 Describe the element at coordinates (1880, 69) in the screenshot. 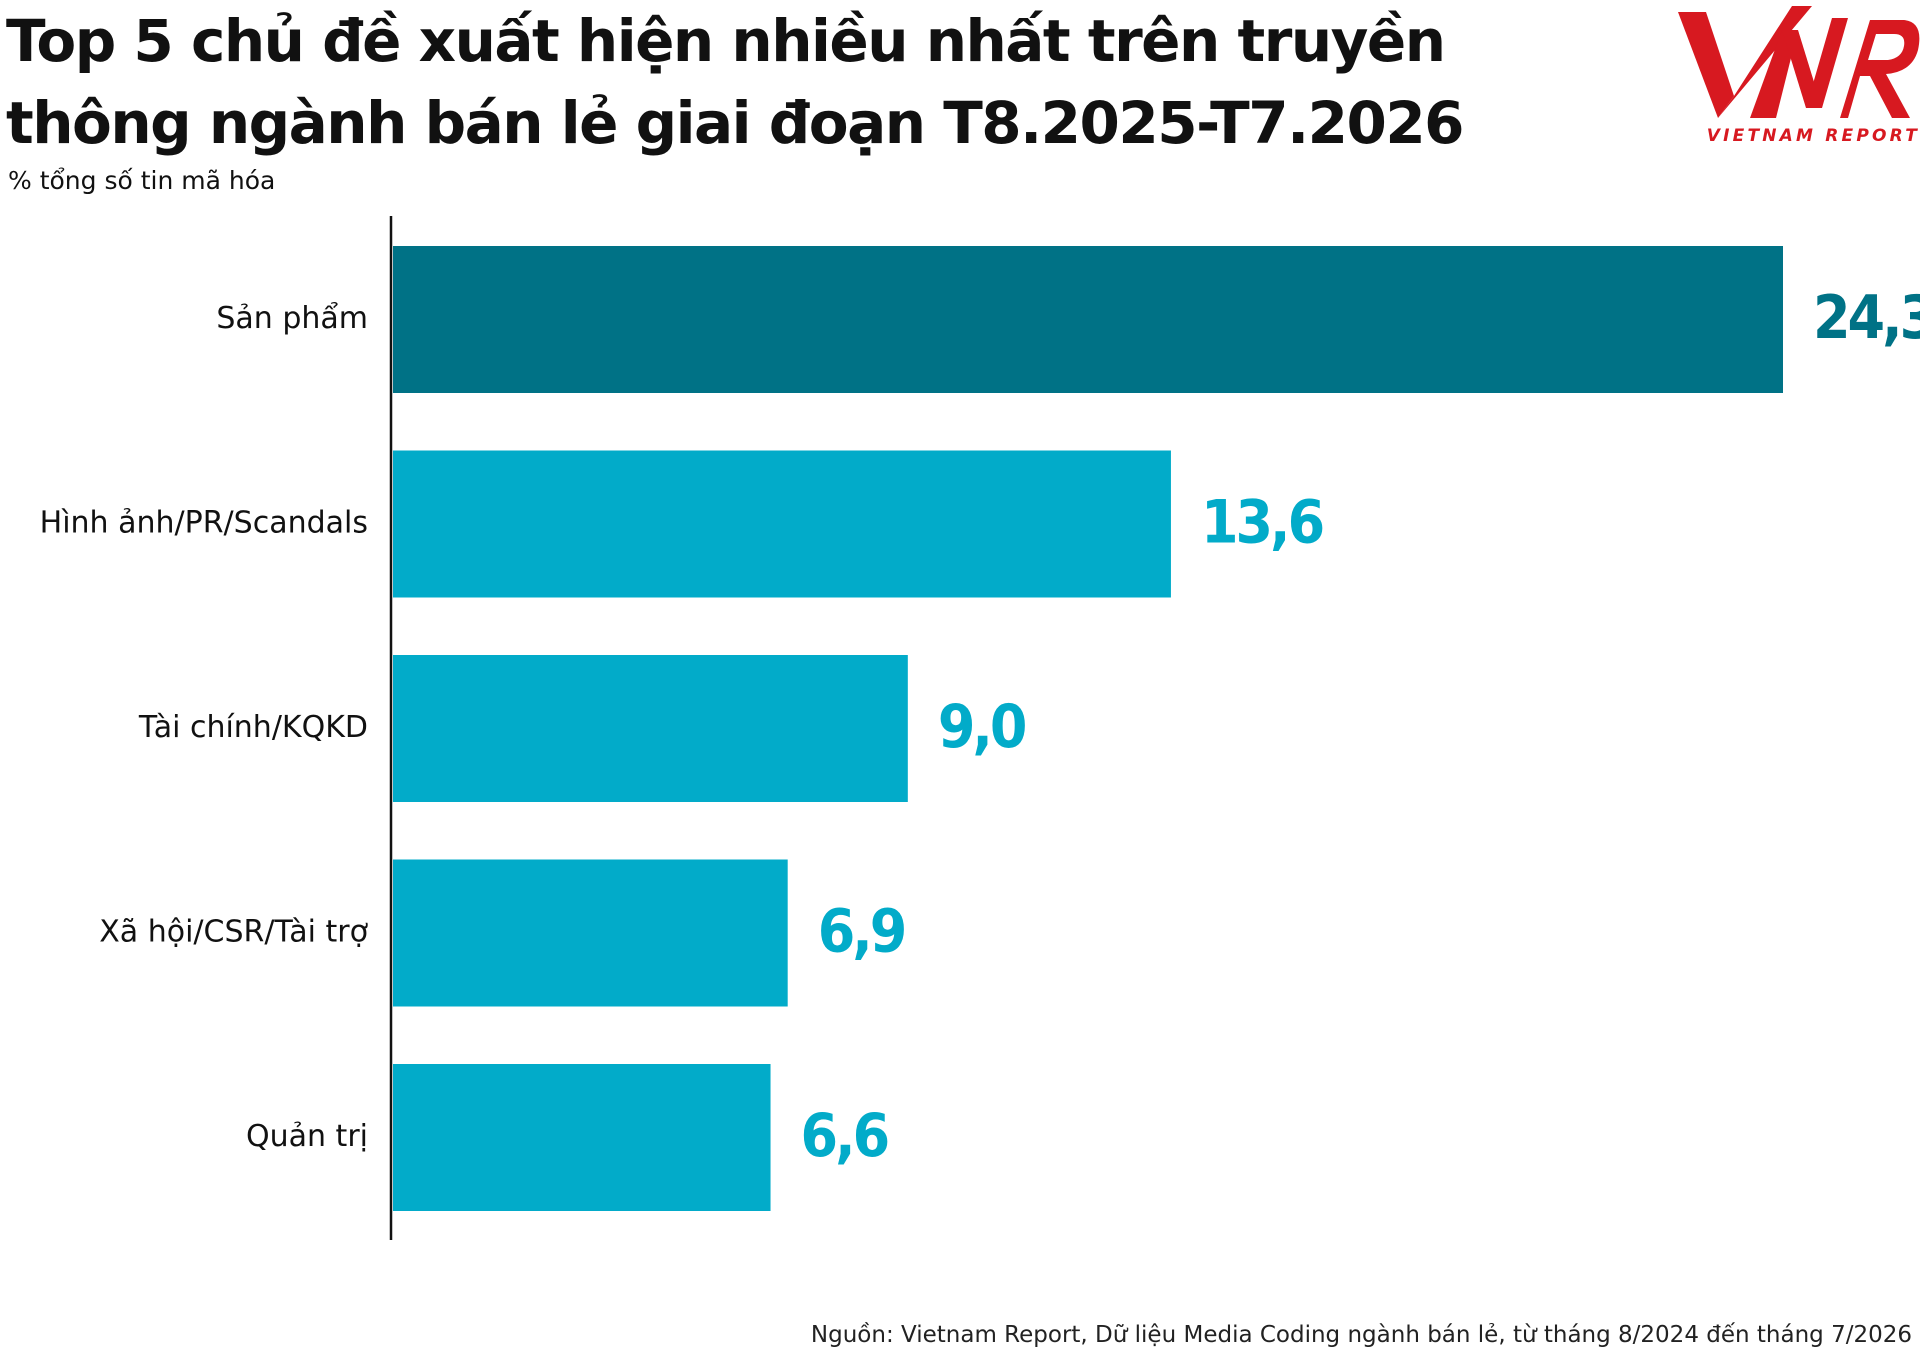

I see `logo-r` at that location.